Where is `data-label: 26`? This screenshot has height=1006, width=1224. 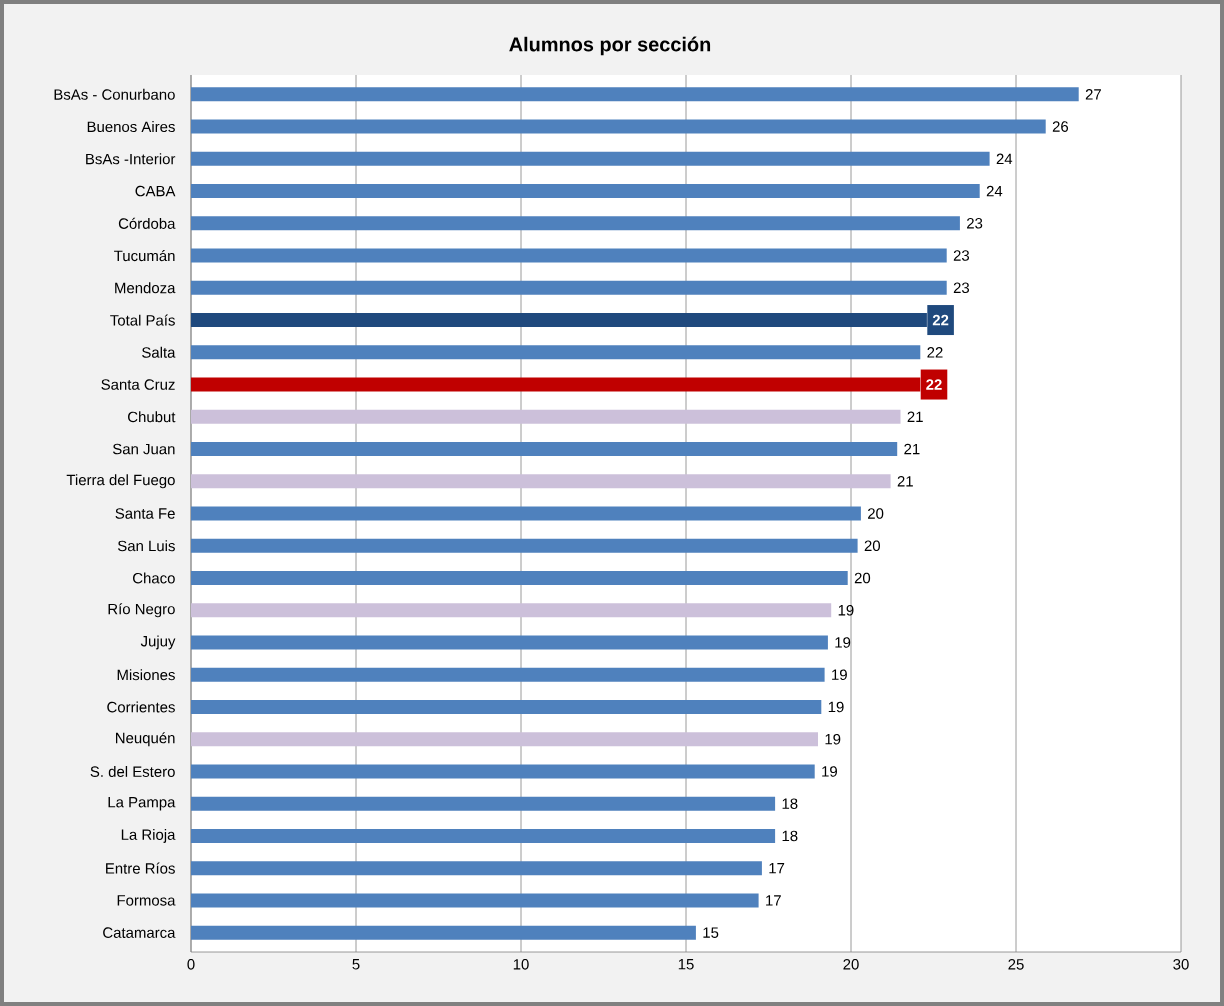 data-label: 26 is located at coordinates (1060, 126).